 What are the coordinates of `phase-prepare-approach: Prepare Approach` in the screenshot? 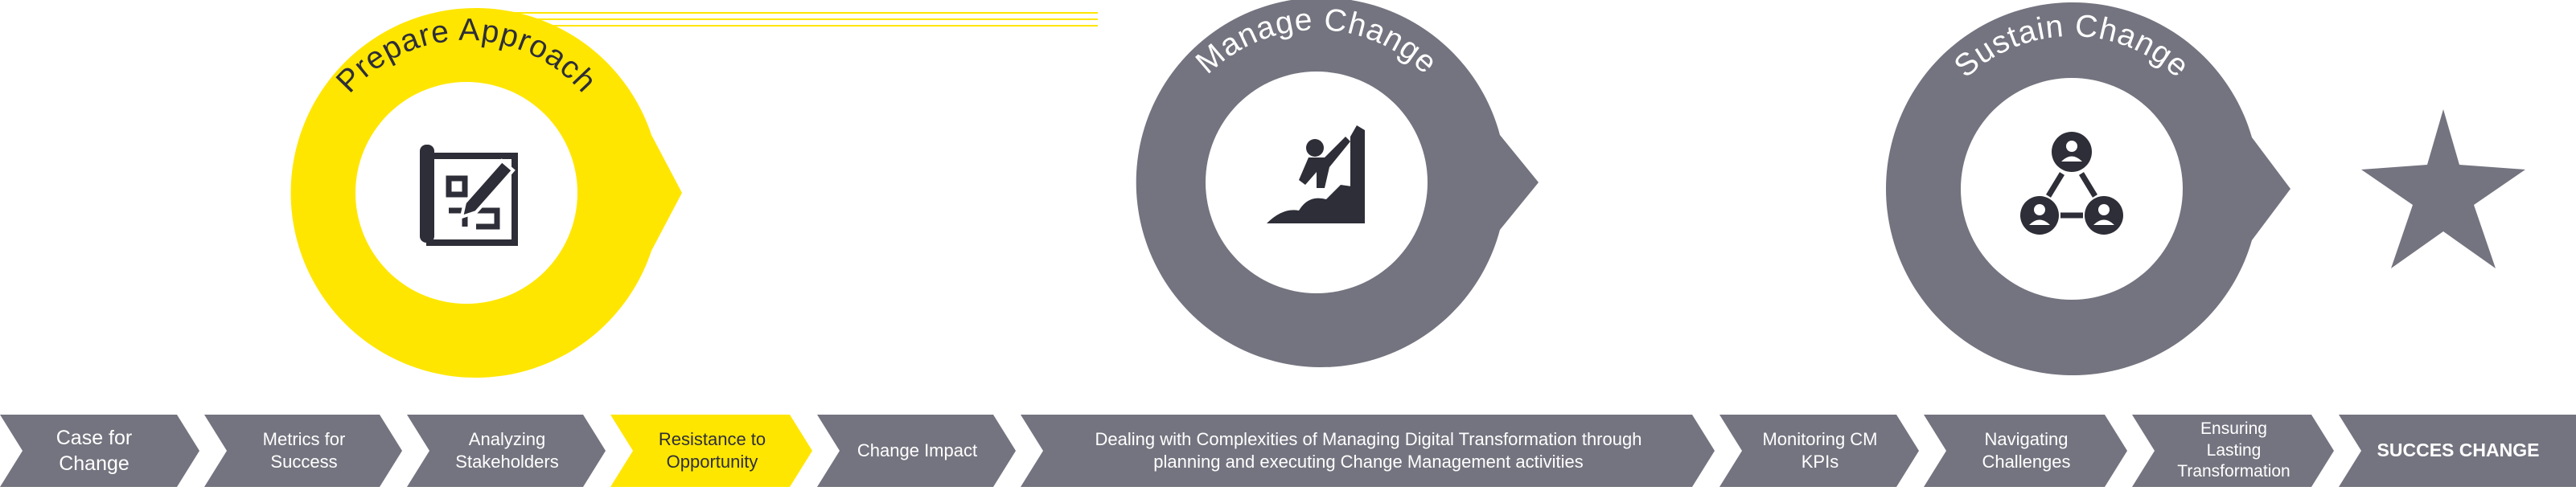 It's located at (486, 193).